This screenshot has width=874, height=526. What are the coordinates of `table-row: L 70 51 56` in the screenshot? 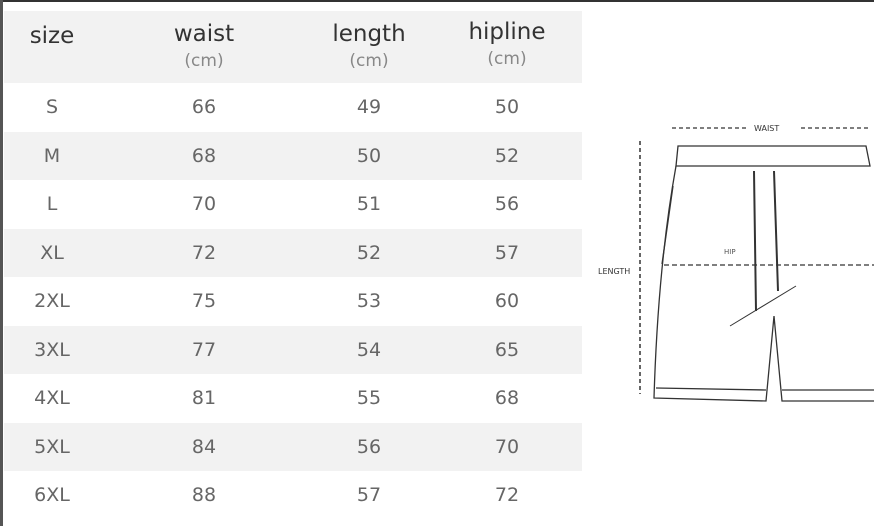 It's located at (293, 204).